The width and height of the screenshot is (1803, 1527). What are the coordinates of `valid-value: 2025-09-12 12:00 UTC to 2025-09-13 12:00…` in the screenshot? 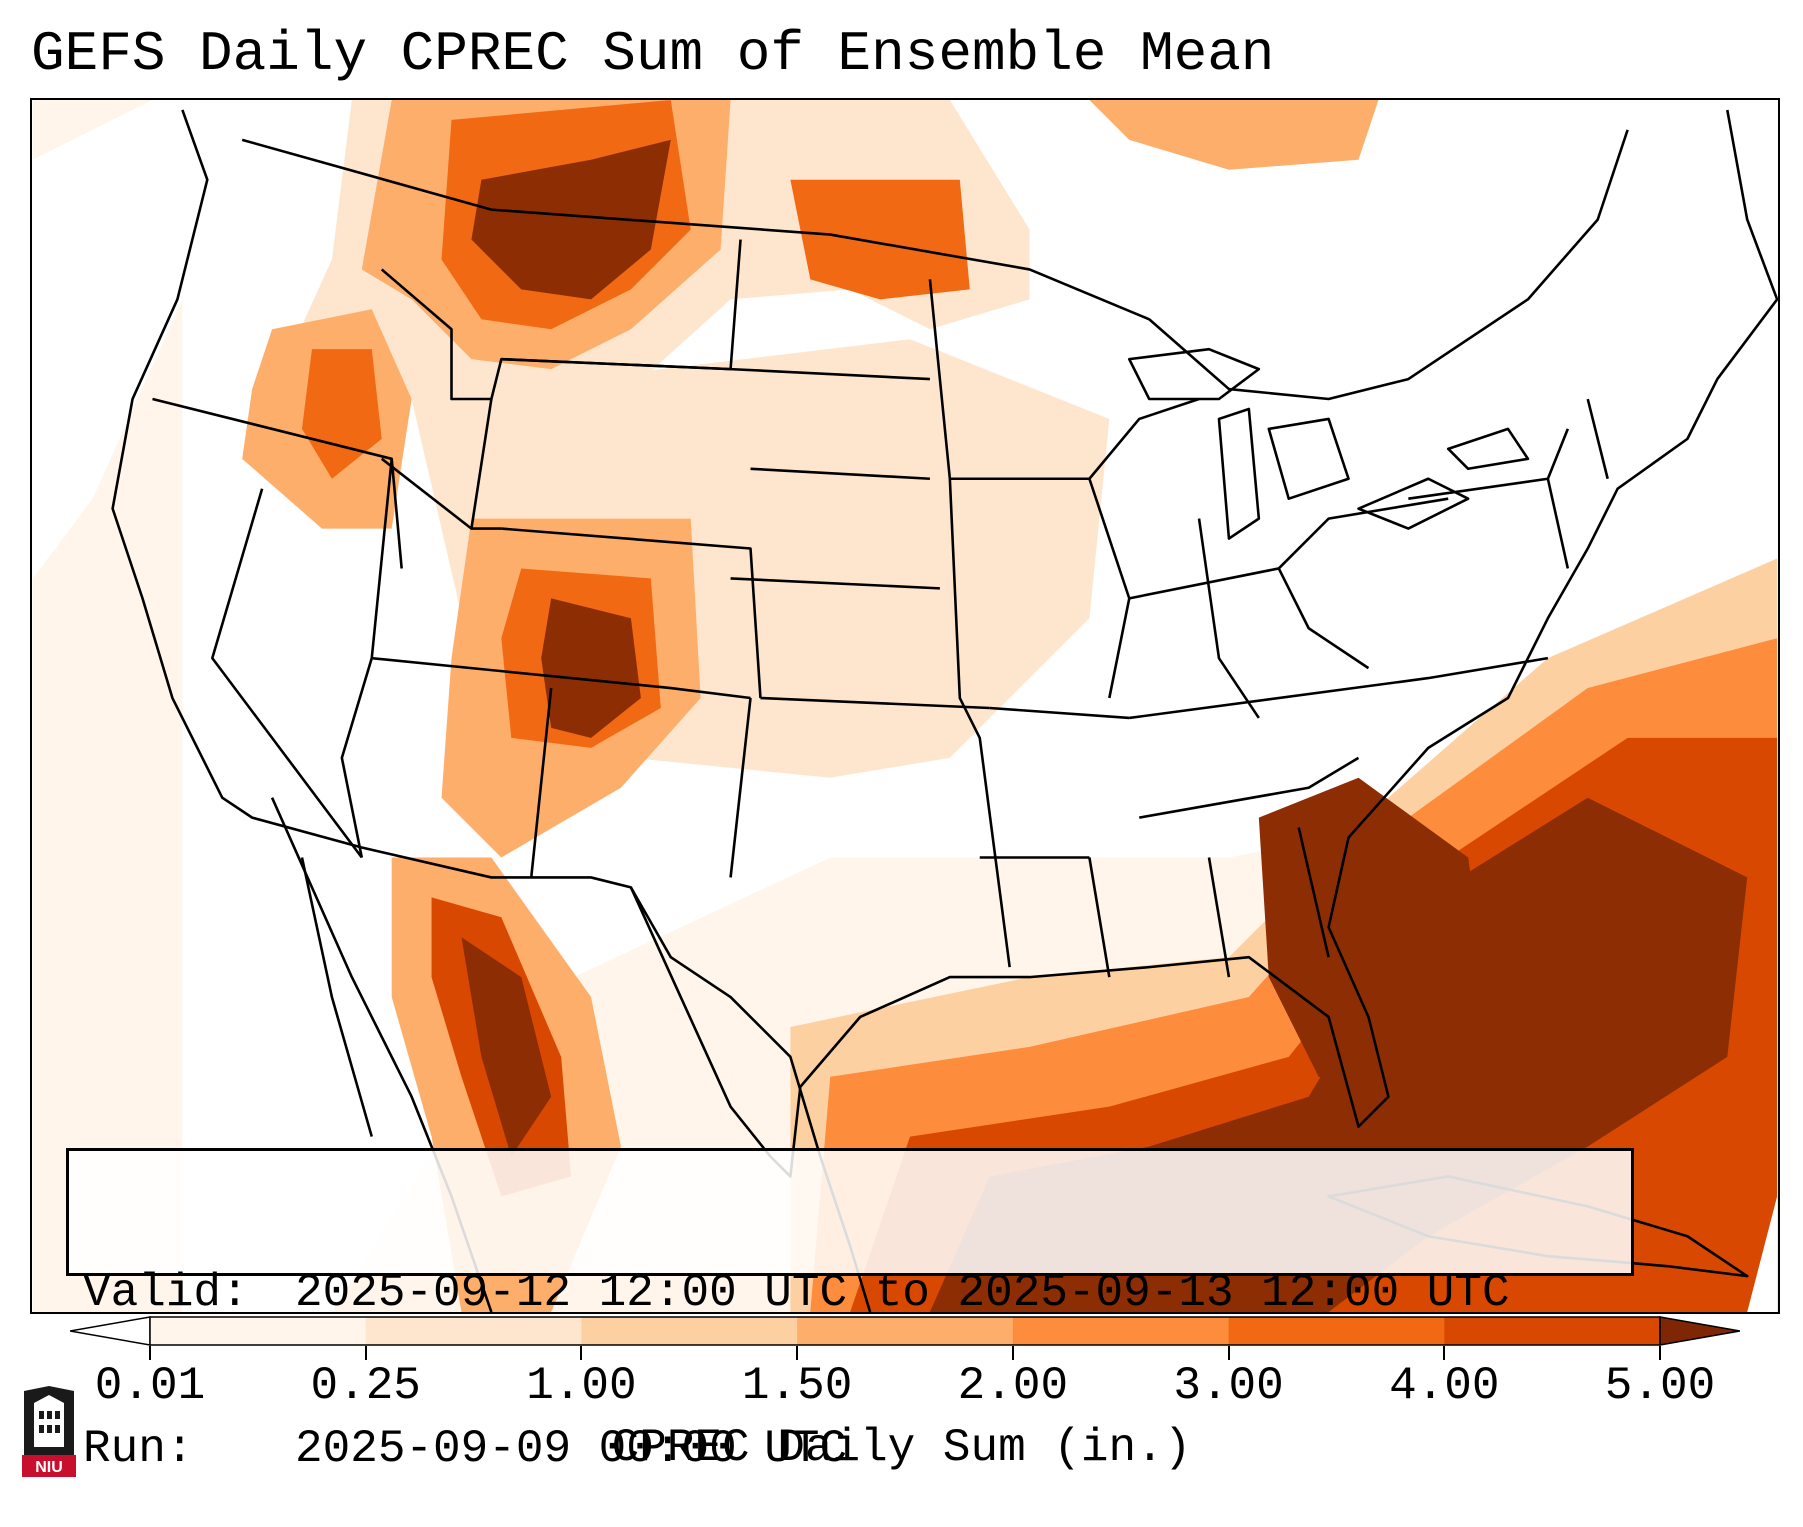 It's located at (902, 1293).